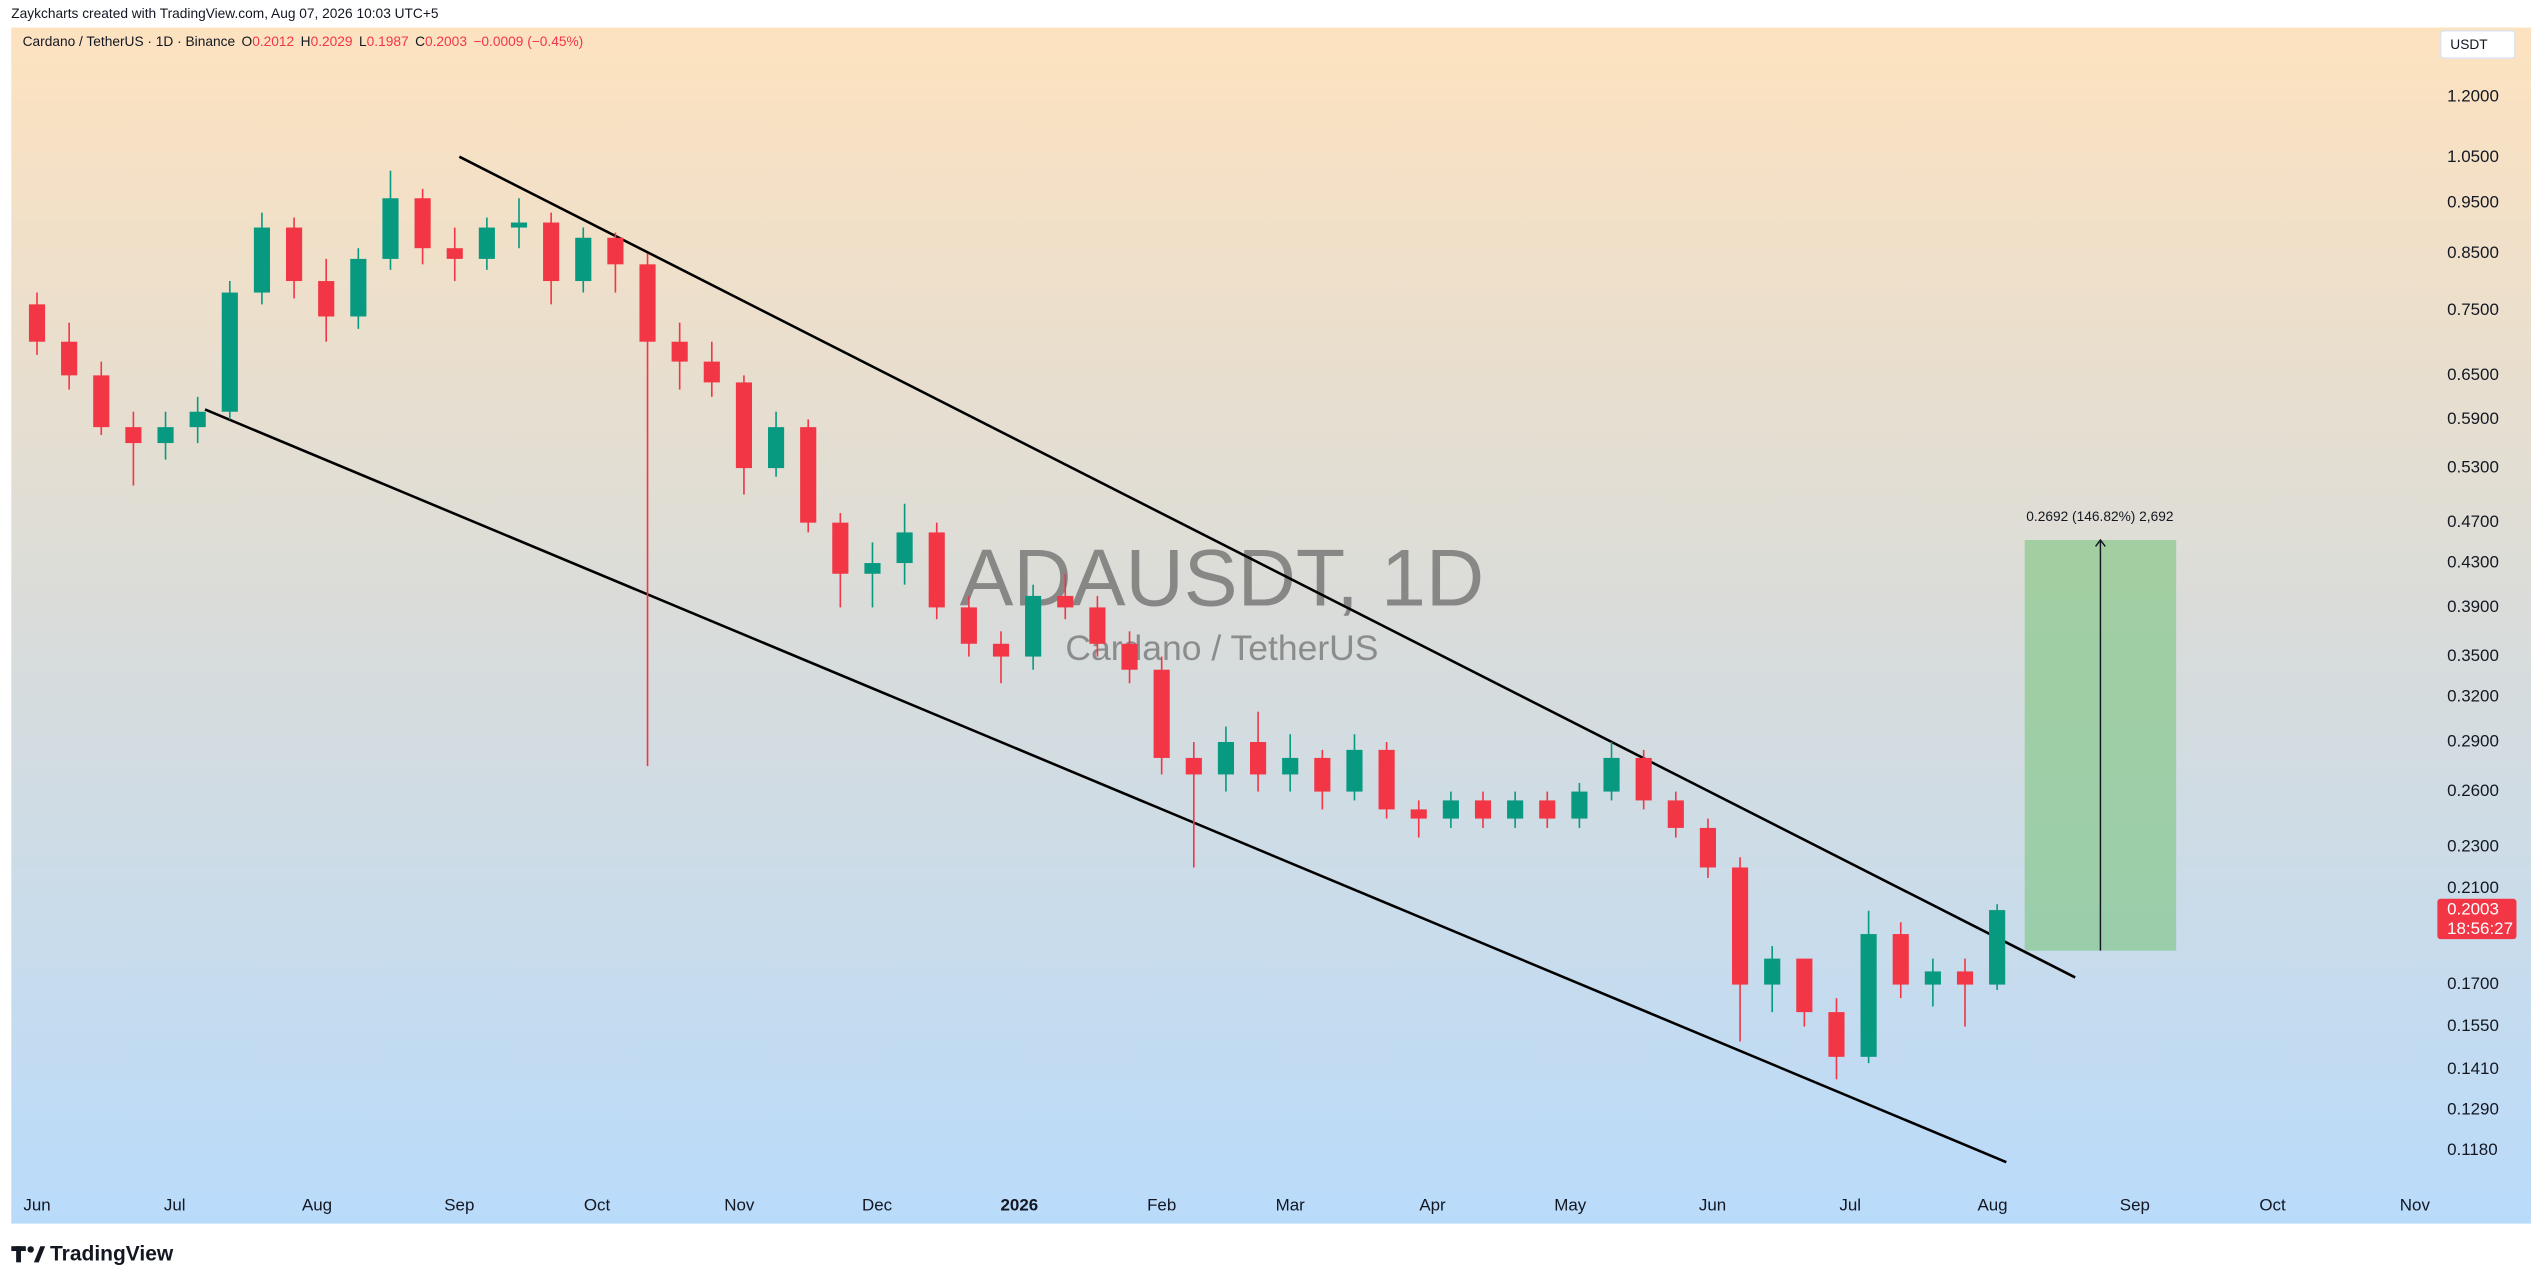  Describe the element at coordinates (877, 1204) in the screenshot. I see `x-tick-label: Dec` at that location.